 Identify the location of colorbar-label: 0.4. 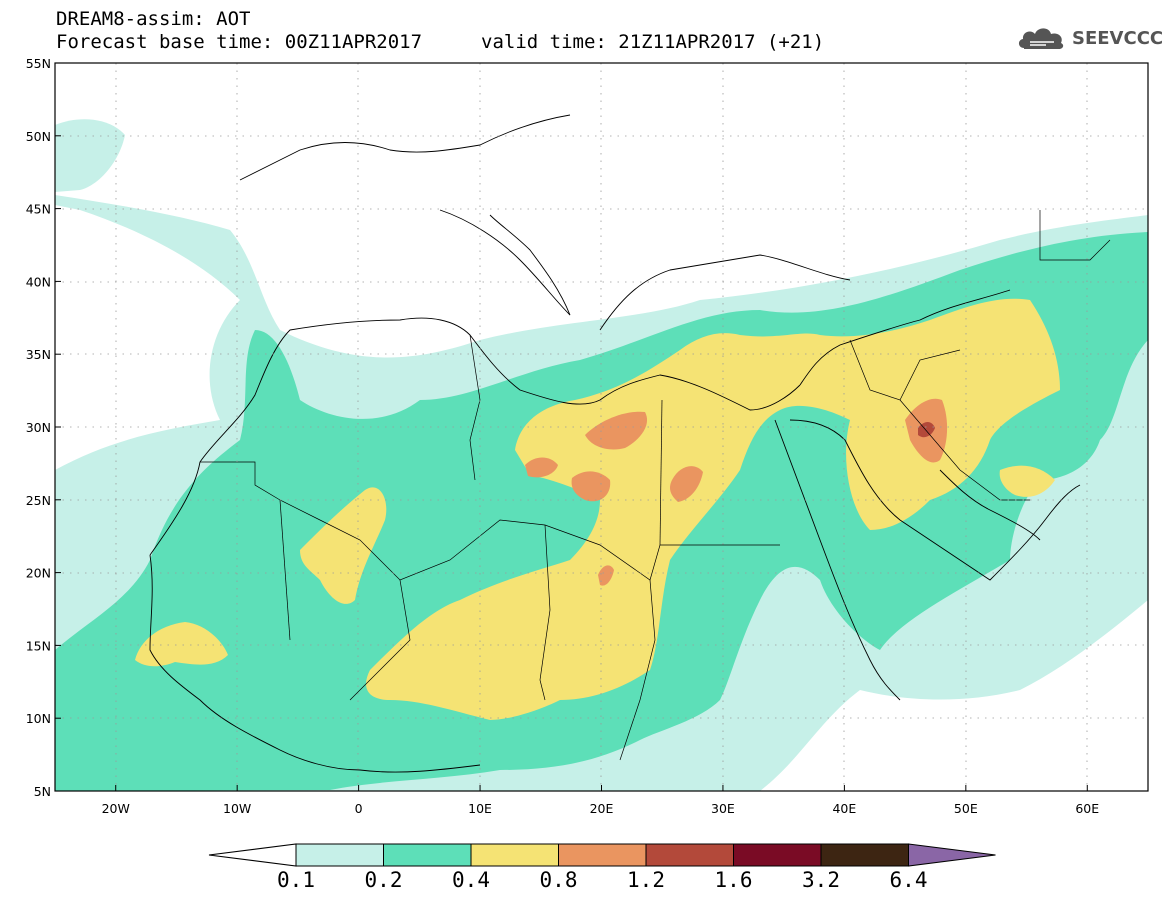
(471, 880).